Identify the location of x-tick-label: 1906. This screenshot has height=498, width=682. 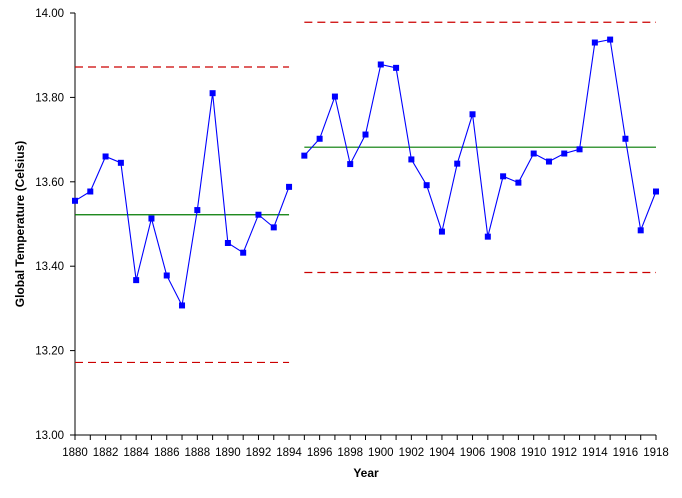
(473, 453).